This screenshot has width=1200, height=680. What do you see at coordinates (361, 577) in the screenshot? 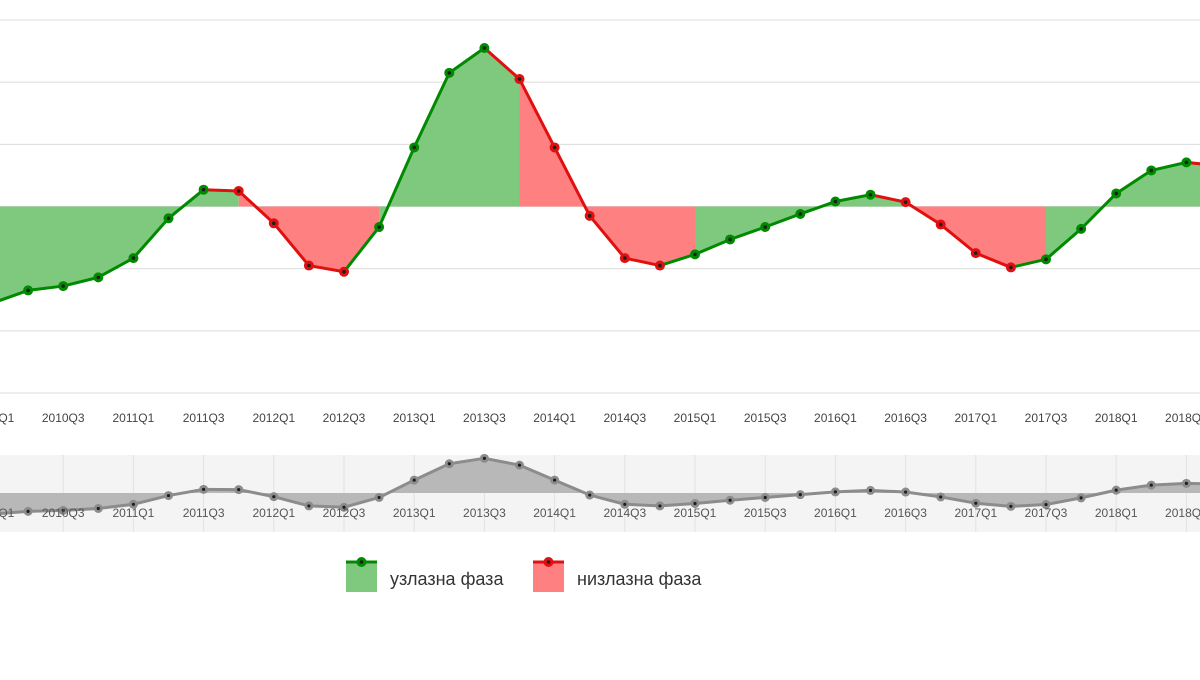
I see `legend-up-swatch` at bounding box center [361, 577].